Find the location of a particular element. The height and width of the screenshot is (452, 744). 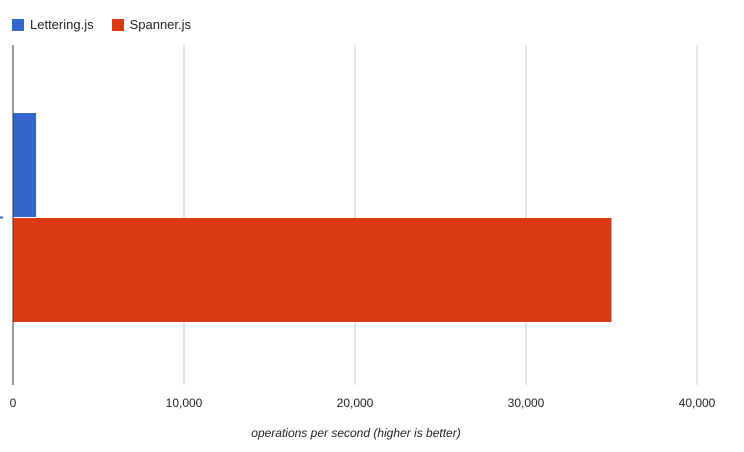

legend-label-lettering: Lettering.js is located at coordinates (62, 24).